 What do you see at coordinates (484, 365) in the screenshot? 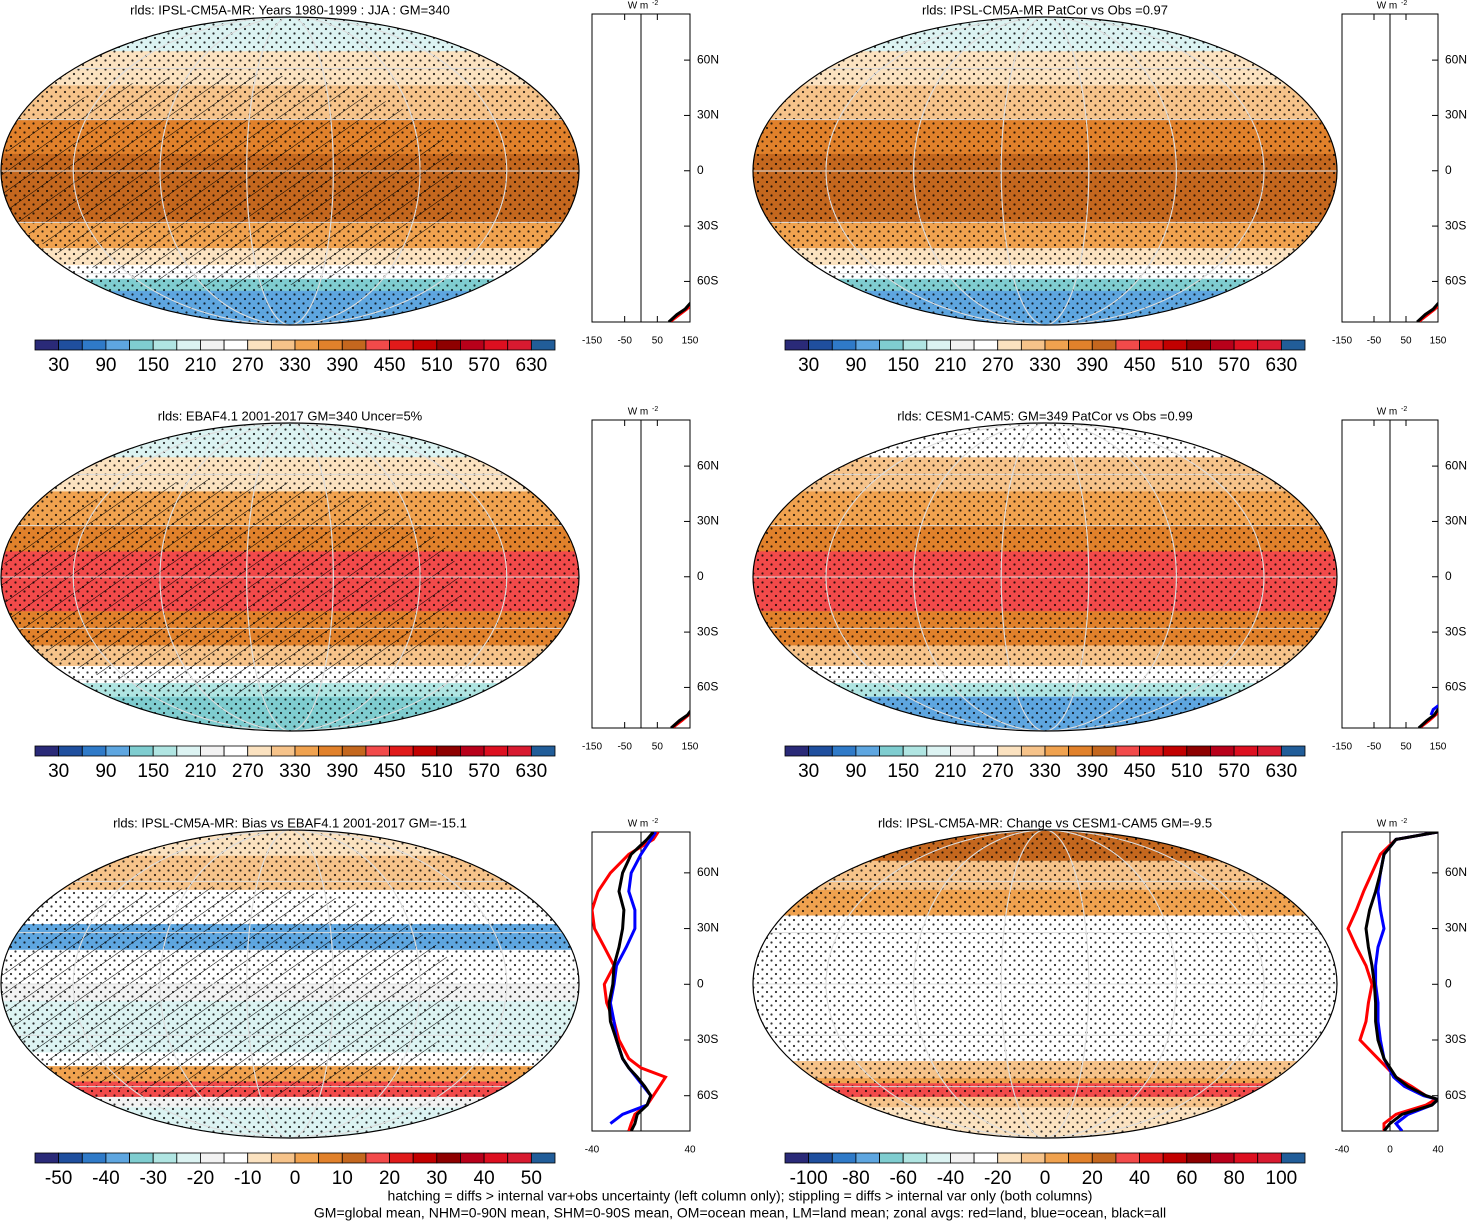
I see `colorbar-label: 570` at bounding box center [484, 365].